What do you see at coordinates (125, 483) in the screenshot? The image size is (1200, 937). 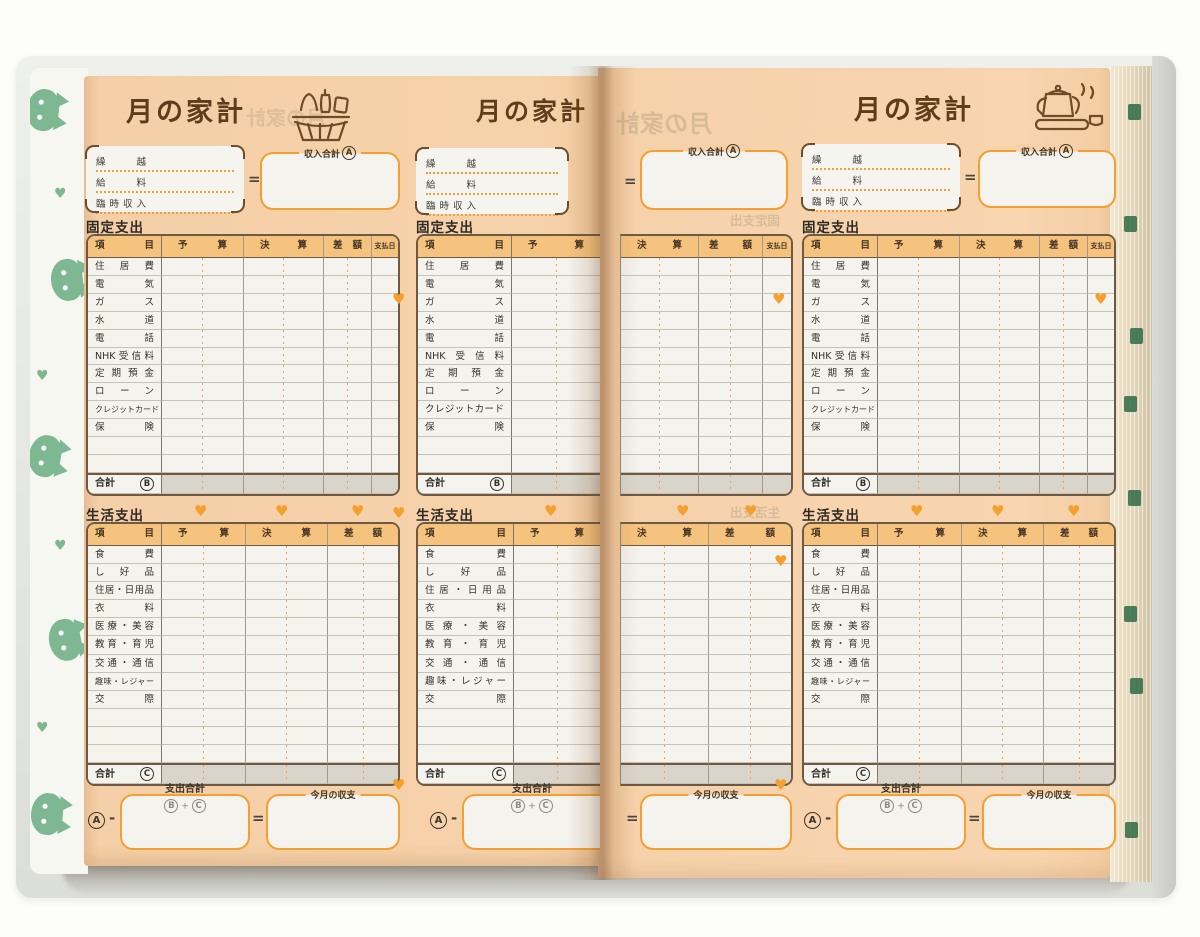 I see `total-row-label: 合計 B` at bounding box center [125, 483].